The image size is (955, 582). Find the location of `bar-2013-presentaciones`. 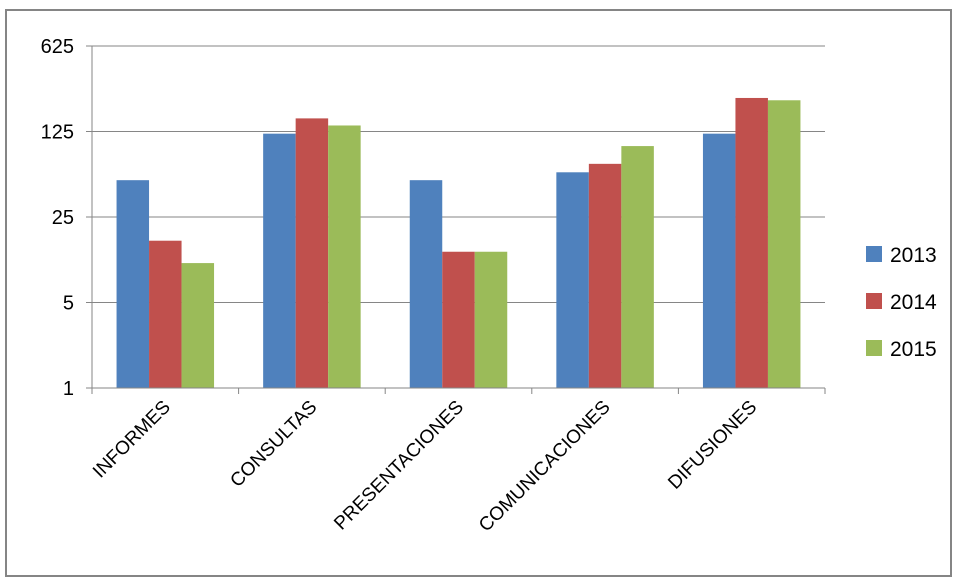

bar-2013-presentaciones is located at coordinates (426, 284).